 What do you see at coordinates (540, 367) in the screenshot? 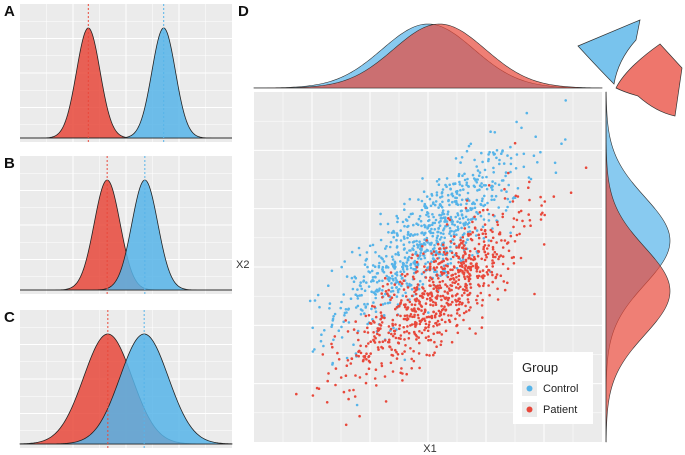
I see `legend-title: Group` at bounding box center [540, 367].